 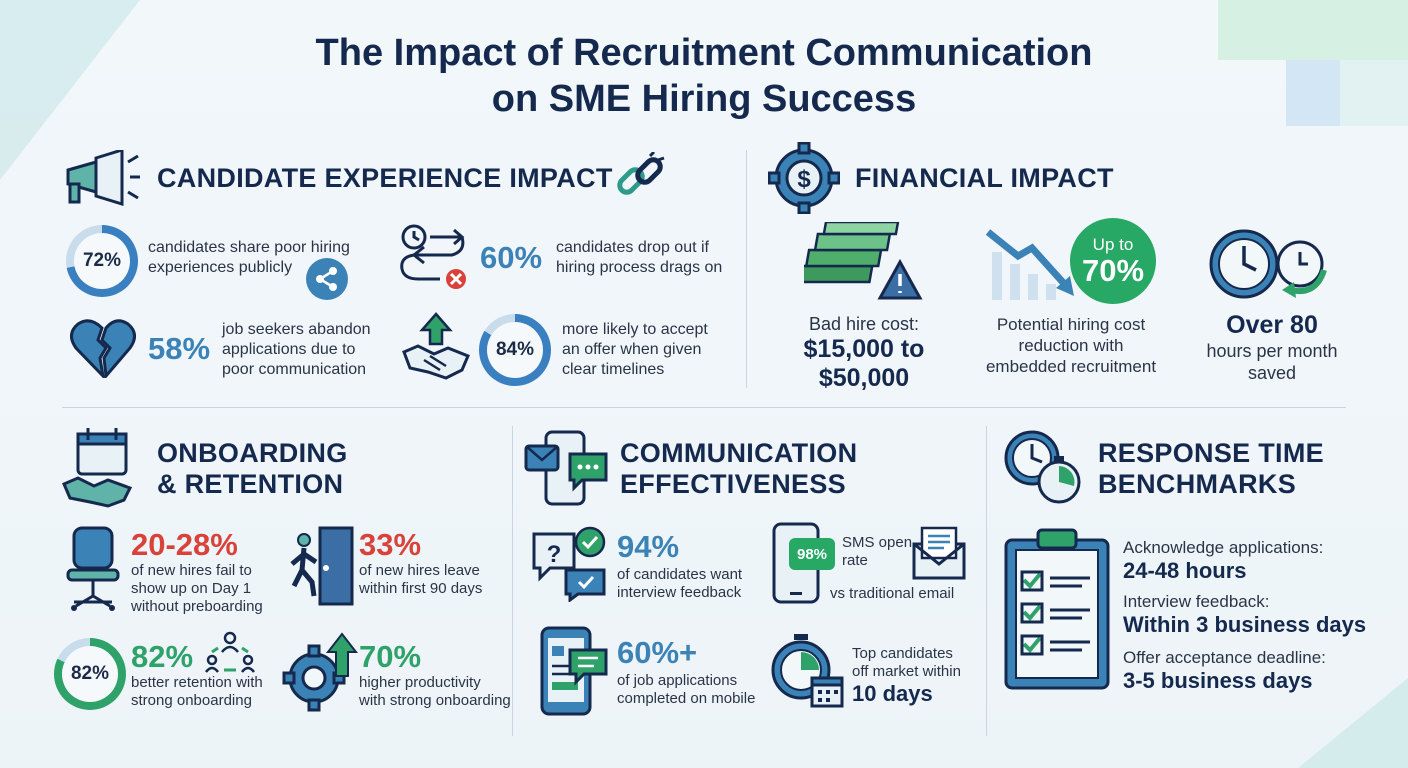 What do you see at coordinates (390, 656) in the screenshot?
I see `stat-value: 70%` at bounding box center [390, 656].